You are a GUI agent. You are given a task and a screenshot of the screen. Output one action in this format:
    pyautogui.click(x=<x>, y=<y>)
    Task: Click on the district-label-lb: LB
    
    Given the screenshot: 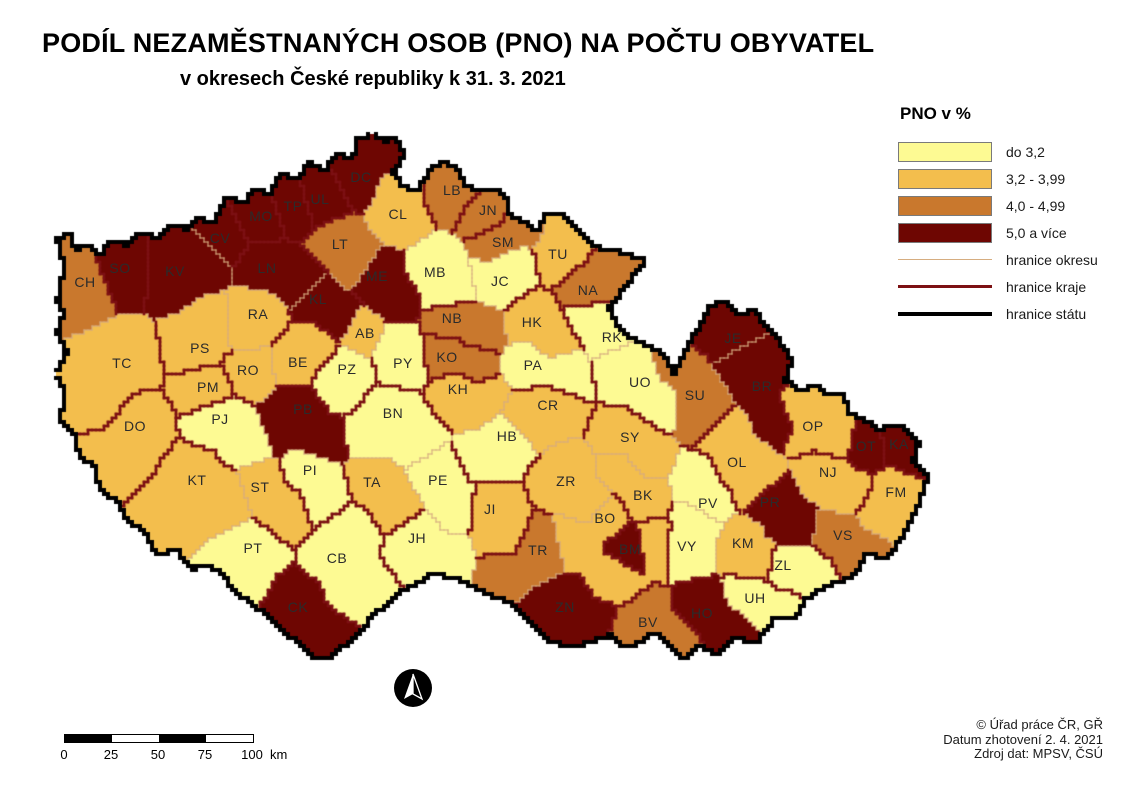 What is the action you would take?
    pyautogui.click(x=452, y=190)
    